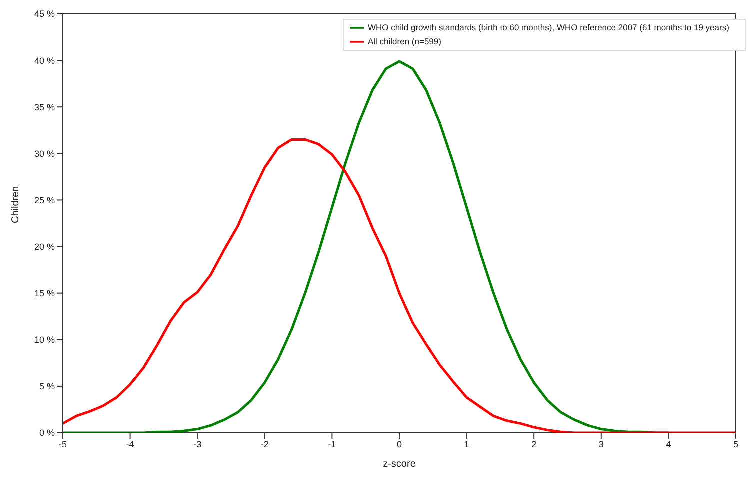 The image size is (750, 480). I want to click on y-tick-label: 30 %, so click(44, 153).